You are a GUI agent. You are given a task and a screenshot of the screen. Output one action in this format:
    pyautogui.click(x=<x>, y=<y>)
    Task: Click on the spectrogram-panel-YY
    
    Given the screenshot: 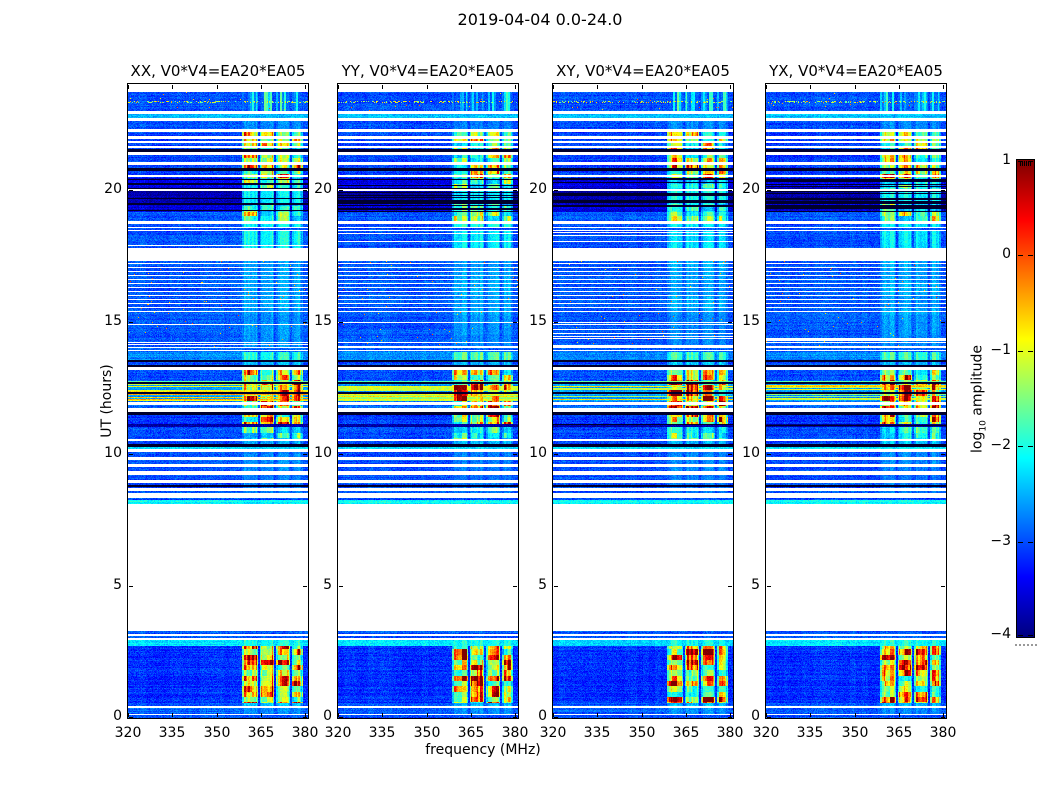 What is the action you would take?
    pyautogui.click(x=428, y=401)
    